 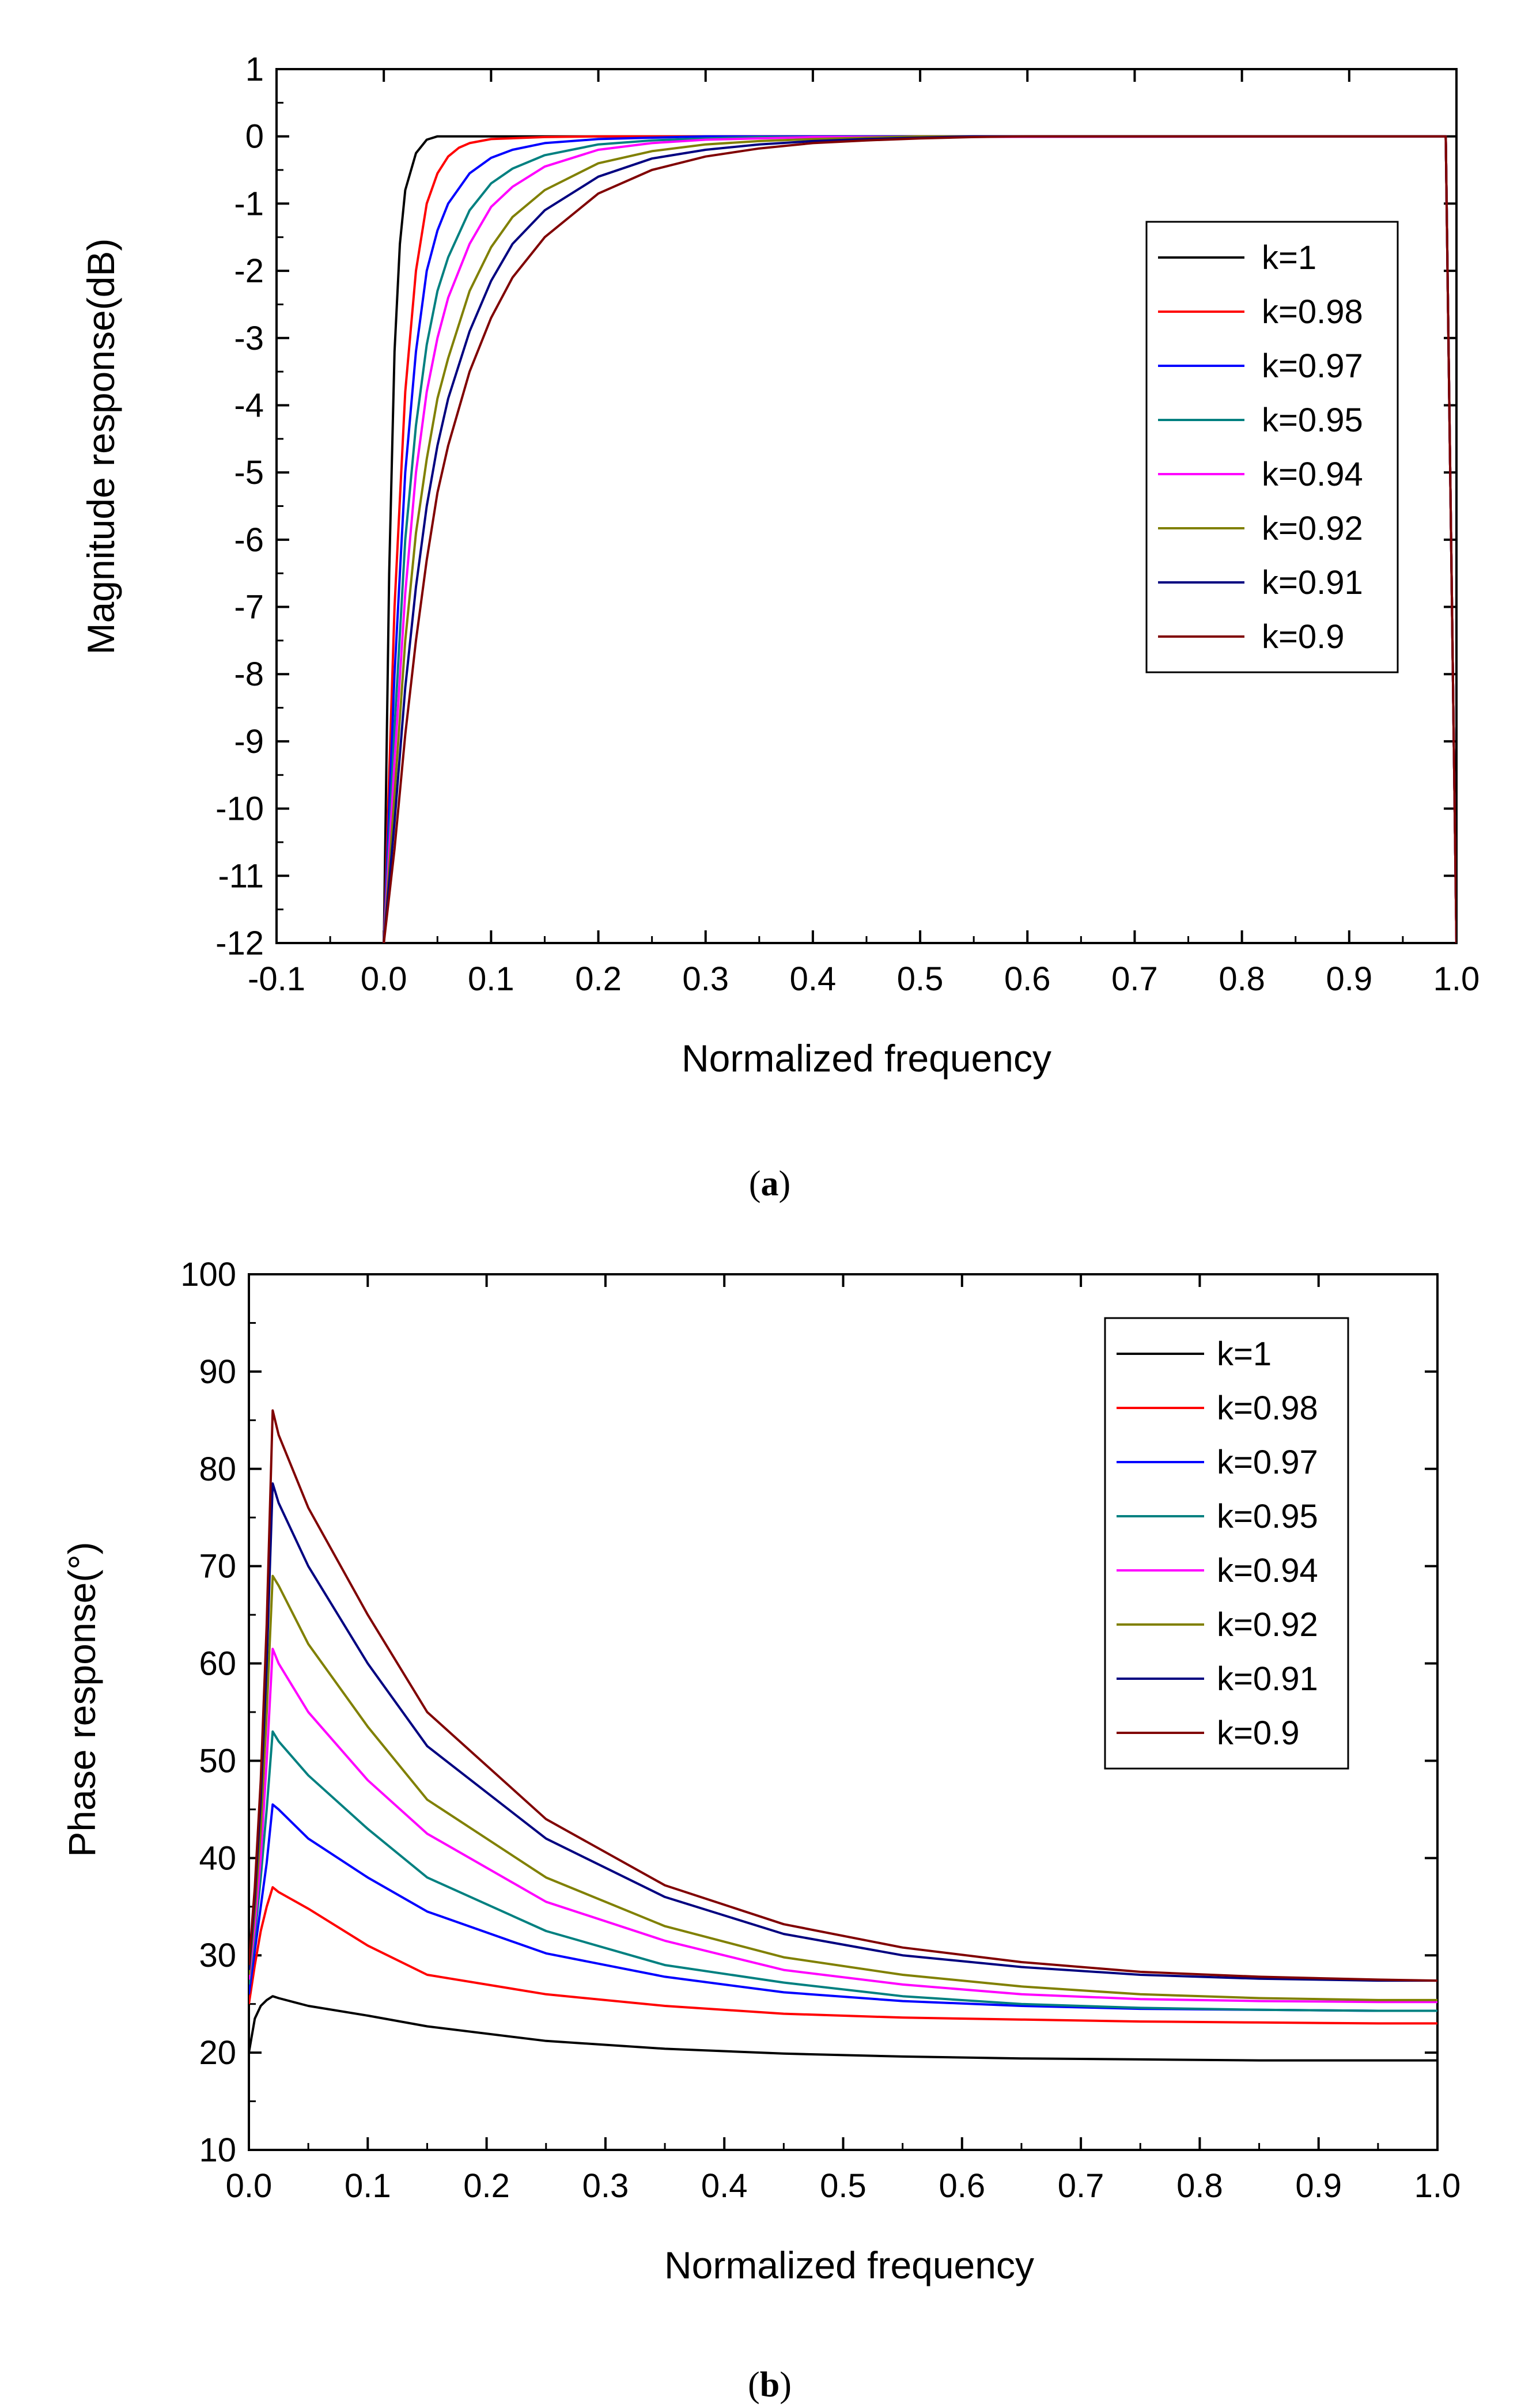 What do you see at coordinates (1244, 1354) in the screenshot?
I see `panel-b-legend-label: k=1` at bounding box center [1244, 1354].